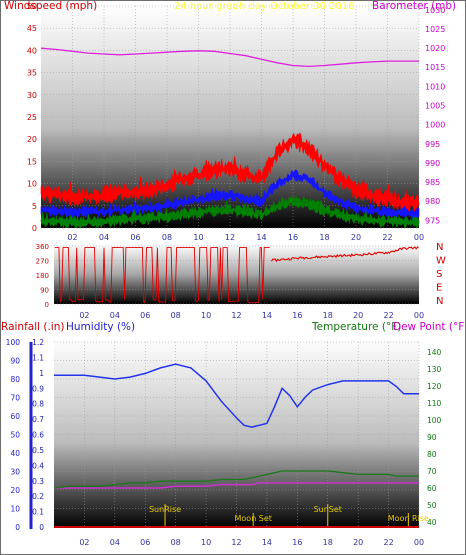 This screenshot has width=466, height=555. I want to click on barometer-tick-label: 1020, so click(435, 48).